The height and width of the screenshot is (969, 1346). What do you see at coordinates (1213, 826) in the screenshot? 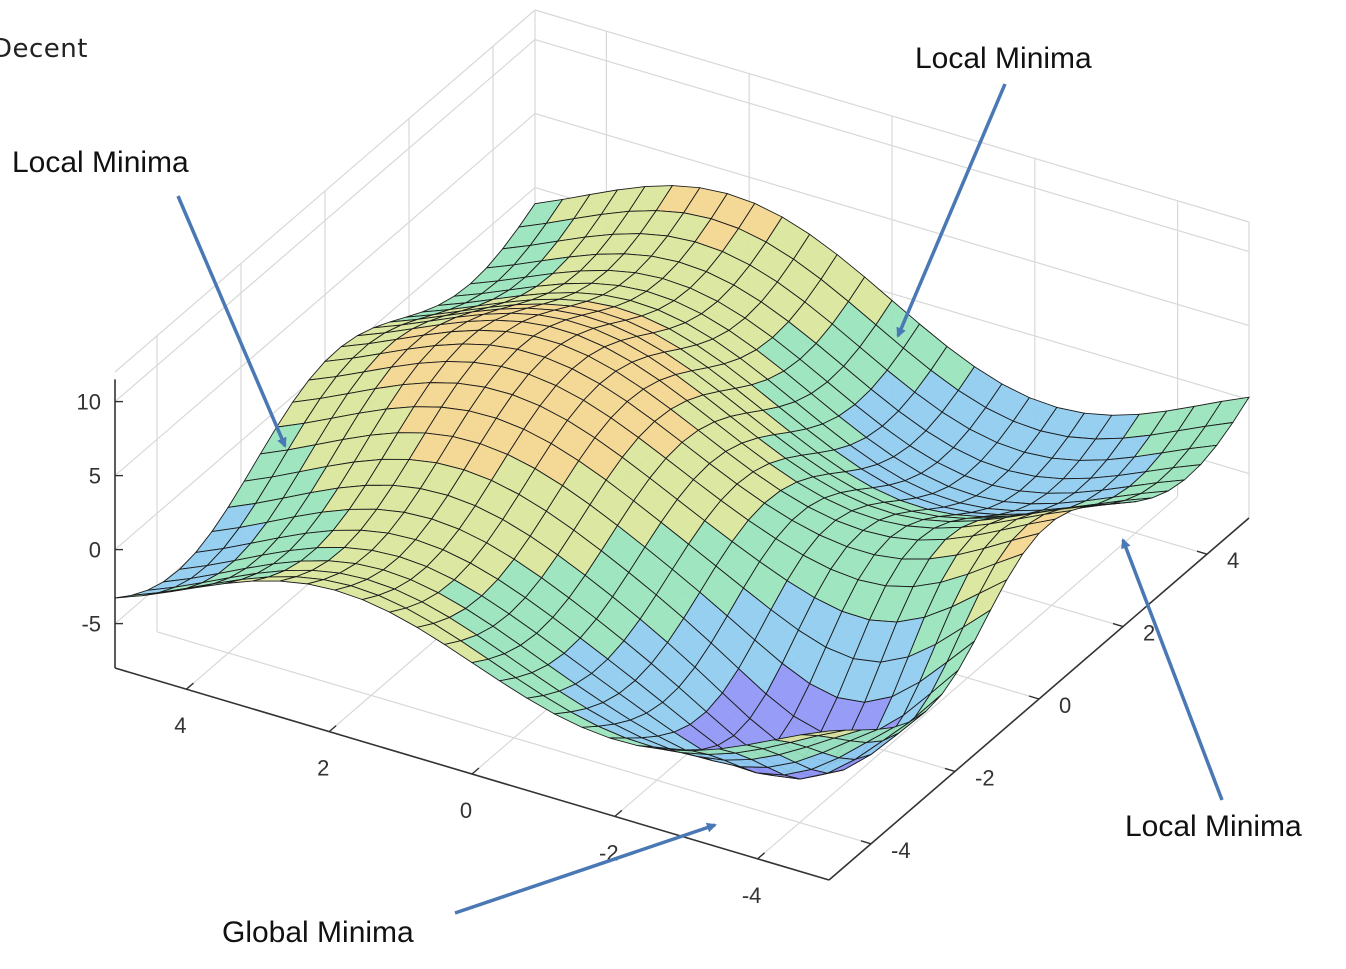
I see `annotation-local-minima-right: Local Minima` at bounding box center [1213, 826].